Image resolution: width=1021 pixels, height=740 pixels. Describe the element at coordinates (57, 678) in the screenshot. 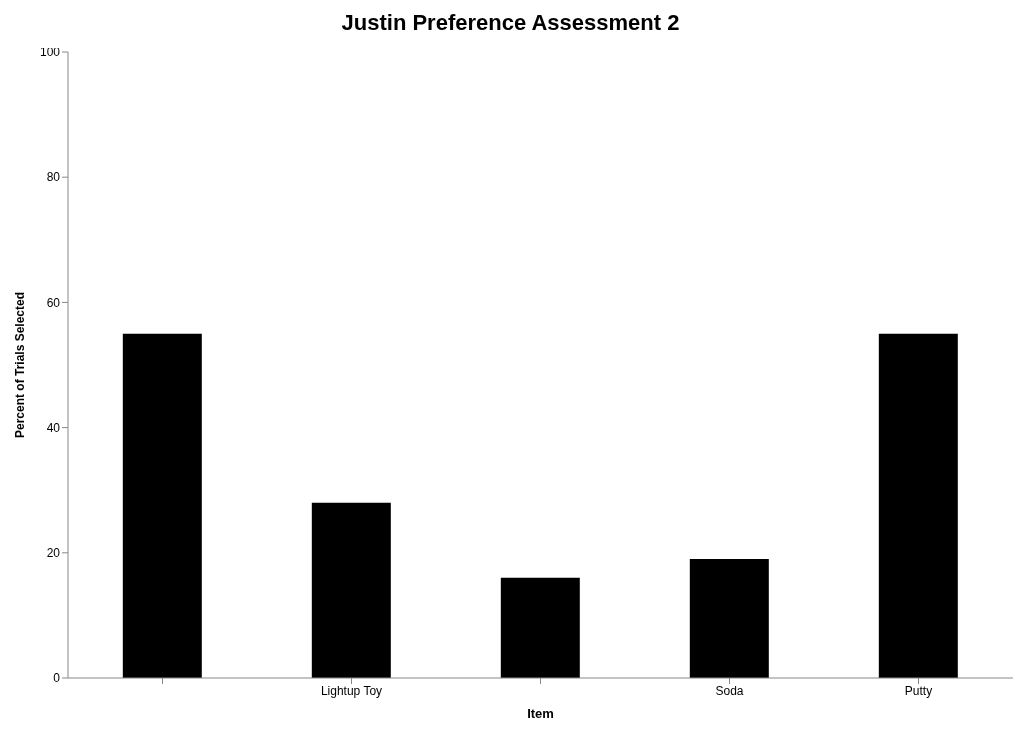

I see `y-tick-label: 0` at that location.